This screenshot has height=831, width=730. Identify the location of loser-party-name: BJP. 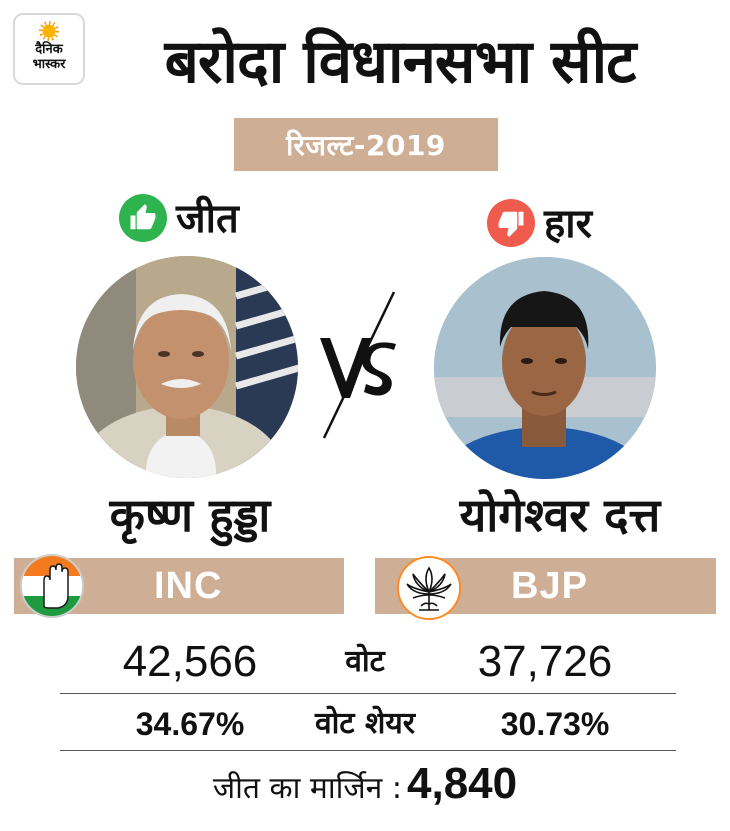
(549, 586).